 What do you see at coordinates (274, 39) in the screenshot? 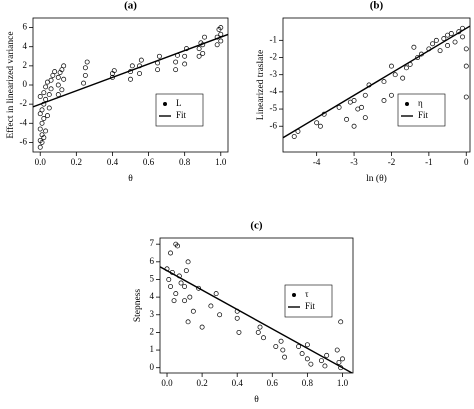
I see `y-tick-label: -1` at bounding box center [274, 39].